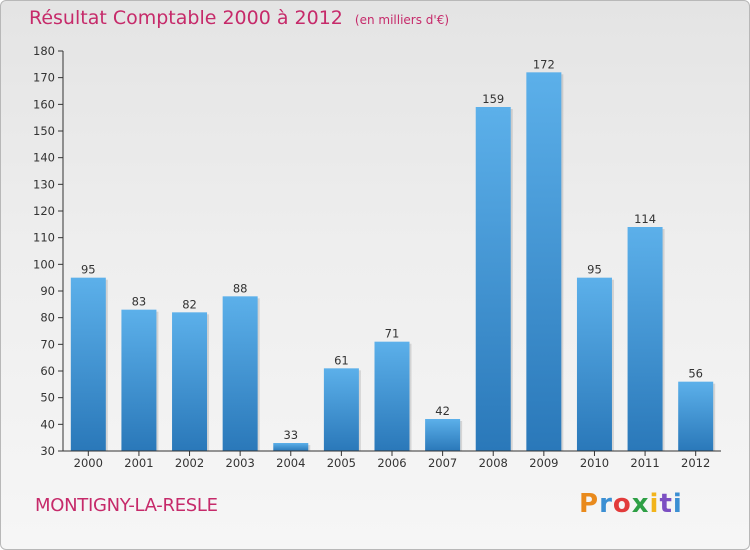 The image size is (750, 550). What do you see at coordinates (645, 219) in the screenshot?
I see `bar-value-label: 114` at bounding box center [645, 219].